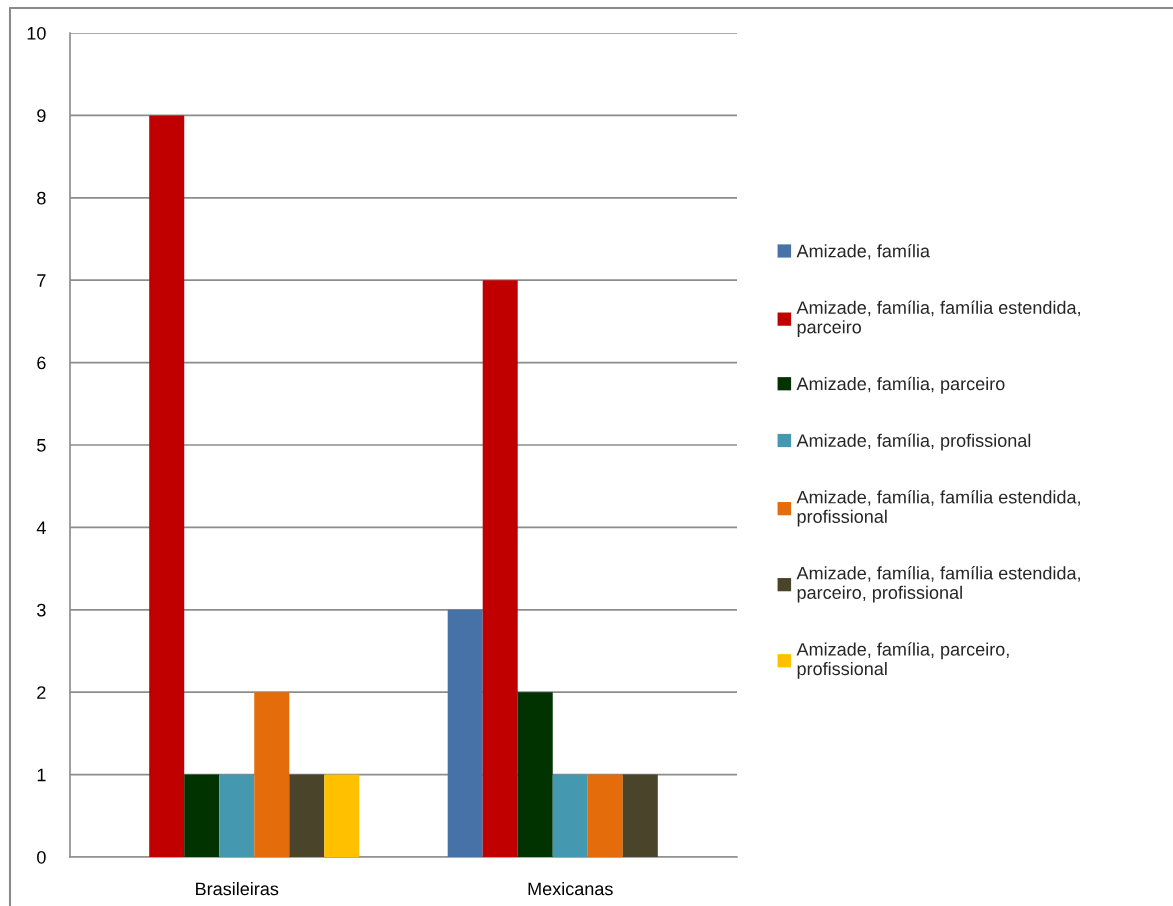  What do you see at coordinates (237, 889) in the screenshot?
I see `x-tick-label: Brasileiras` at bounding box center [237, 889].